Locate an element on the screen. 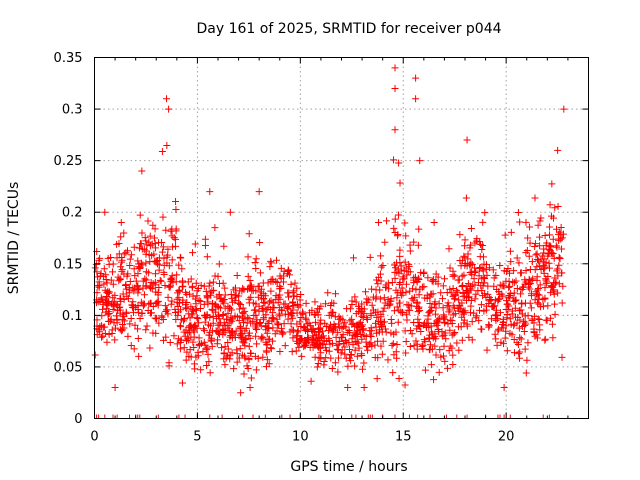 This screenshot has width=640, height=480. x-tick-labels: 0 5 10 15 20 is located at coordinates (302, 437).